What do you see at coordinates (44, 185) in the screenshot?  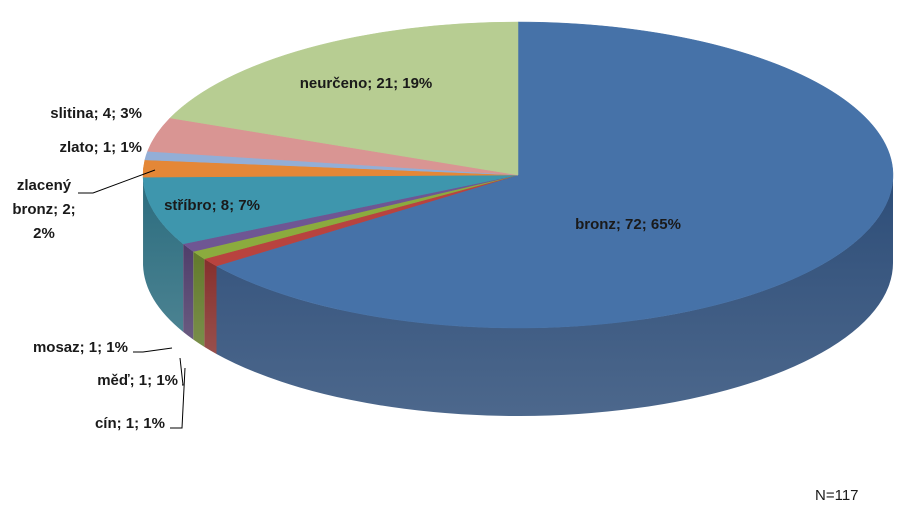 I see `data-label-zlaceny-line: zlacený` at bounding box center [44, 185].